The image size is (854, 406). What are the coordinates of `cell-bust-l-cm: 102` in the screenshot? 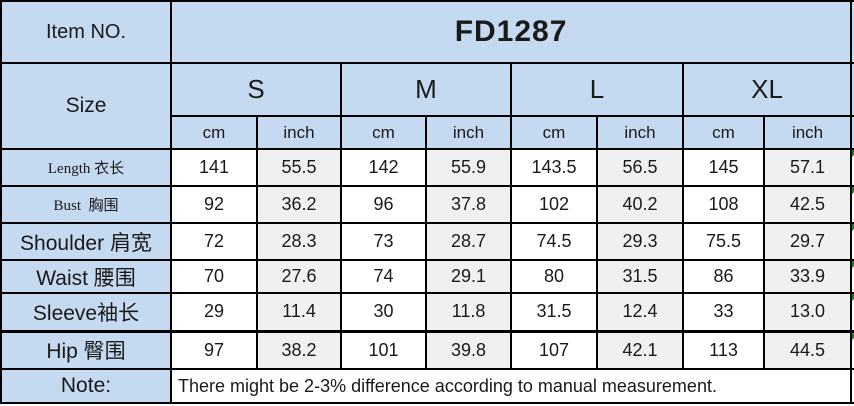 It's located at (554, 204).